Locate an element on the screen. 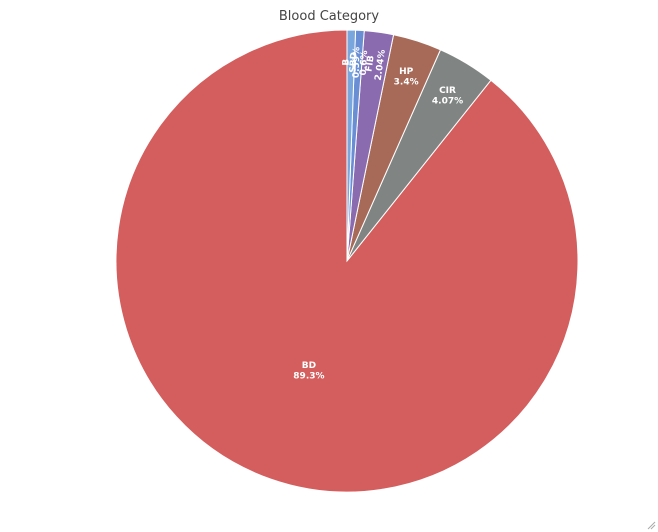  pie-label-cir: CIR 4.07% is located at coordinates (447, 96).